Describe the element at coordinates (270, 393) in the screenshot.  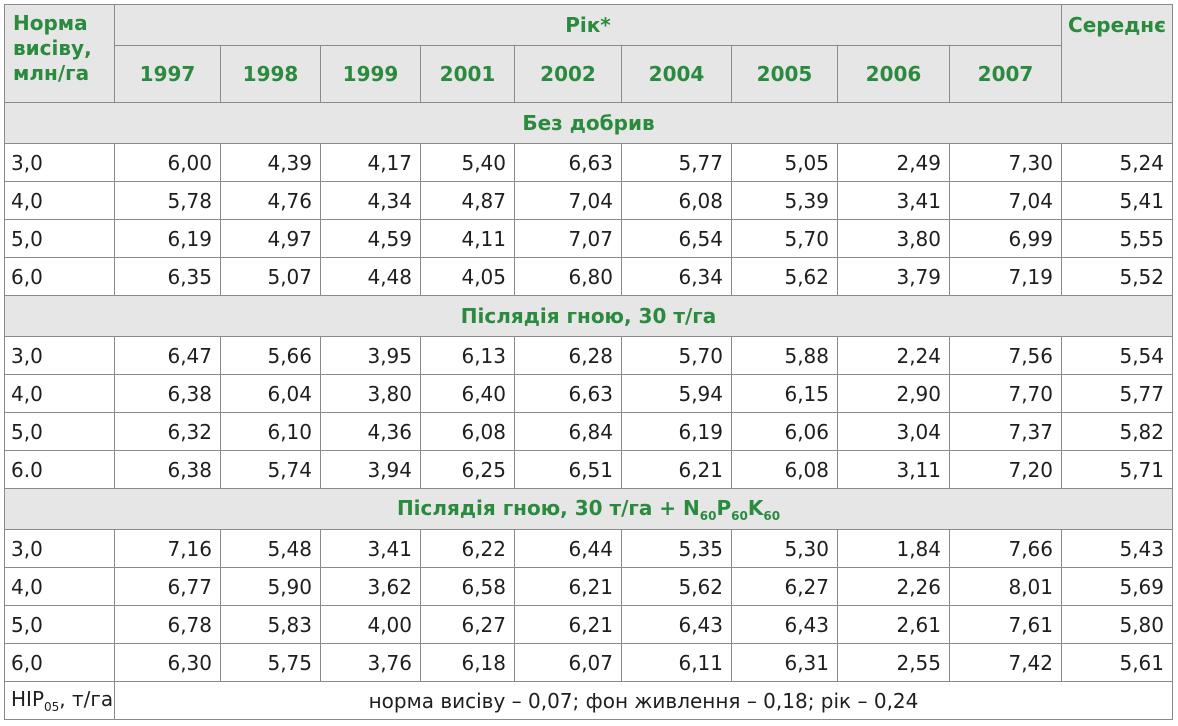
I see `yield-cell: 6,04` at that location.